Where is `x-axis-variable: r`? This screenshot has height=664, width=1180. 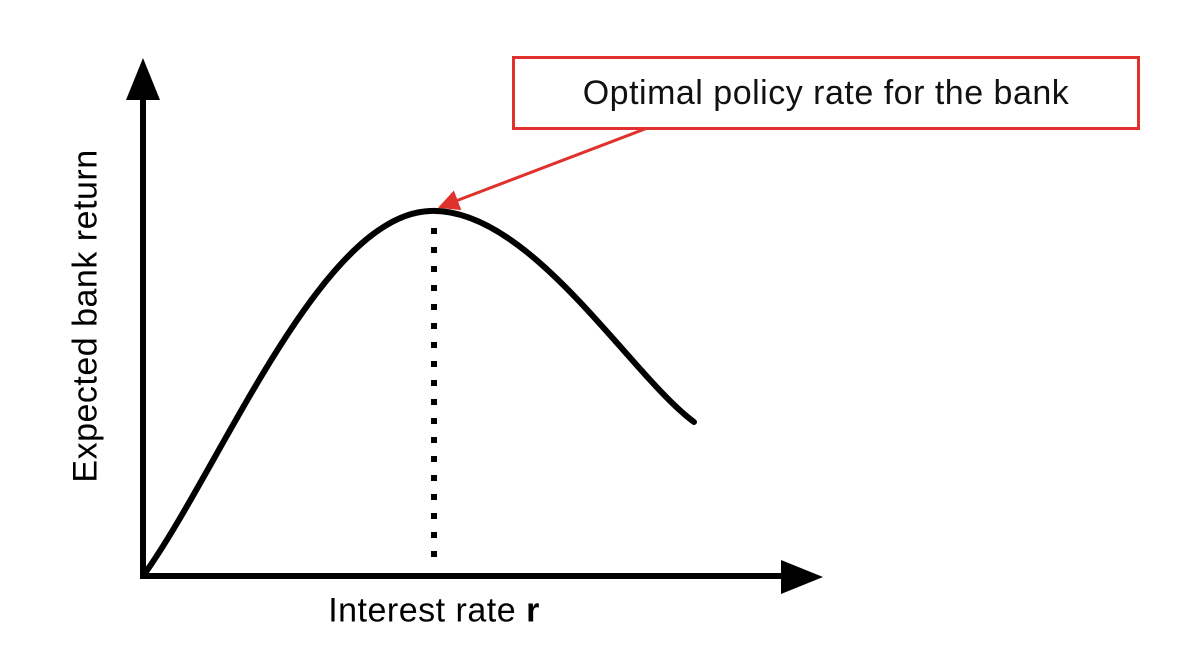
x-axis-variable: r is located at coordinates (533, 610).